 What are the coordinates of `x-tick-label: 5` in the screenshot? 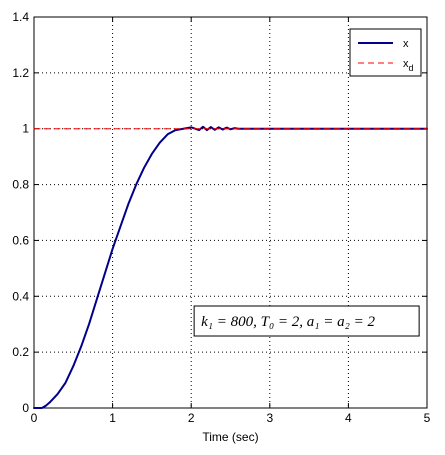 It's located at (427, 418).